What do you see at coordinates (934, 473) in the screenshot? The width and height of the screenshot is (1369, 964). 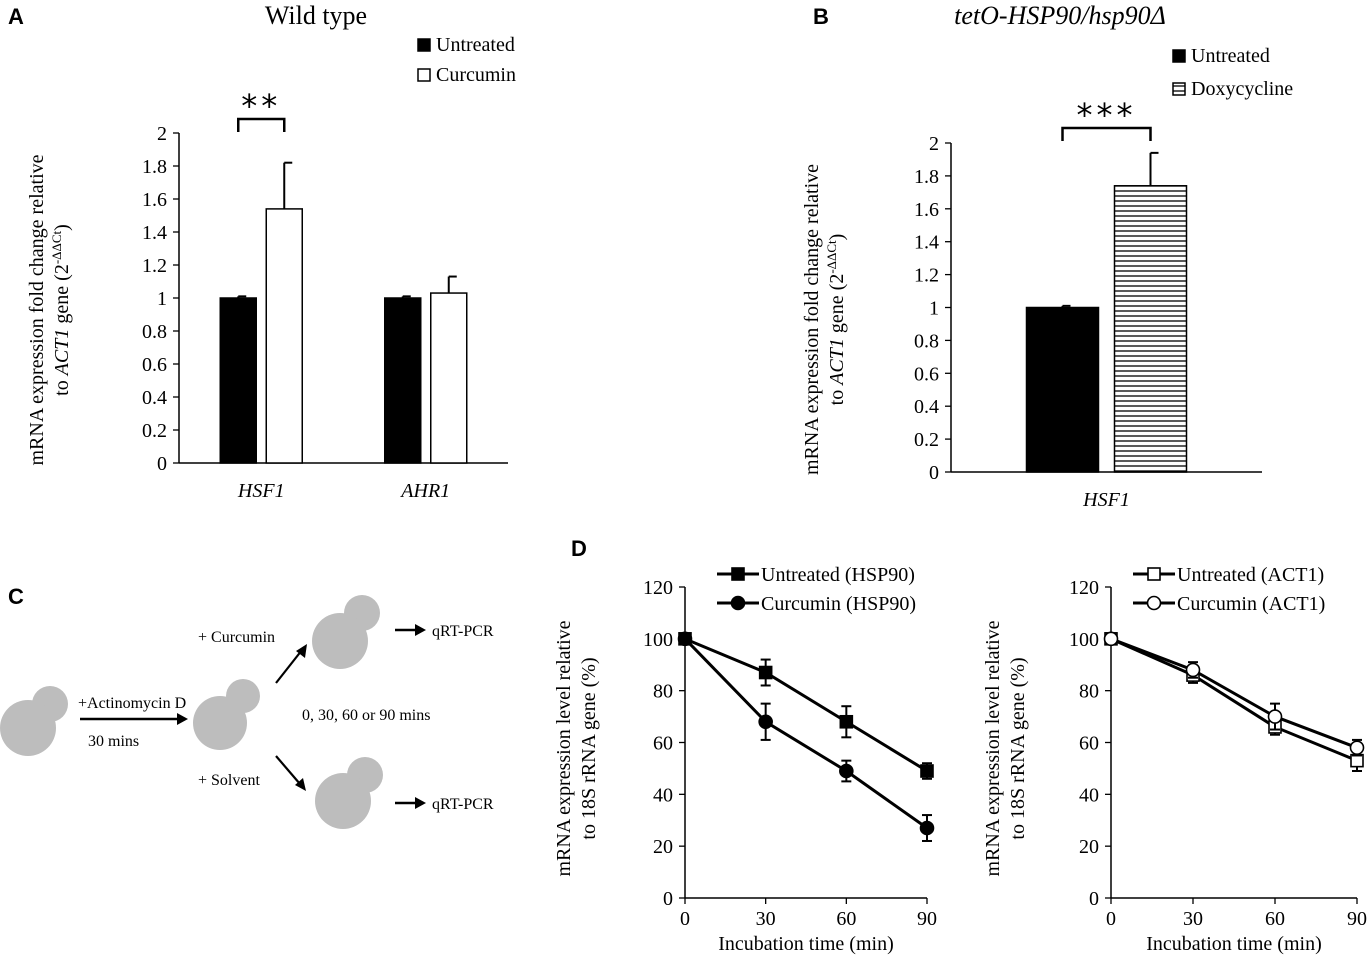 I see `chart-b-ytick-label: 0` at bounding box center [934, 473].